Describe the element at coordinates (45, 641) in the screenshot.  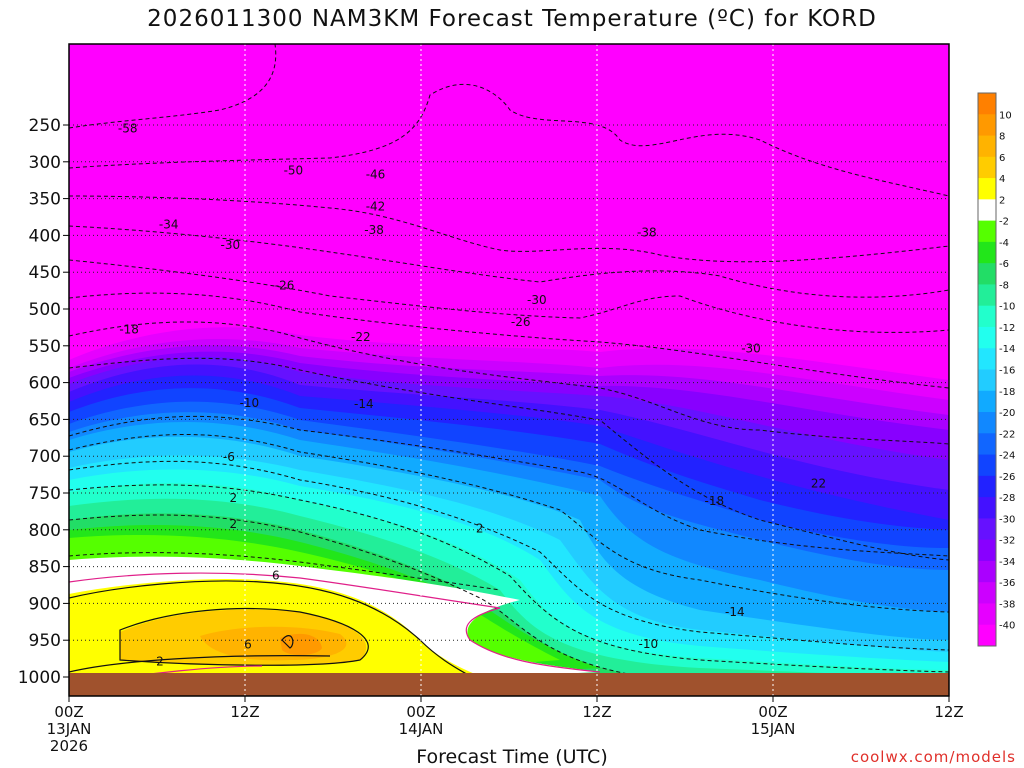
I see `y-tick-label: 950` at that location.